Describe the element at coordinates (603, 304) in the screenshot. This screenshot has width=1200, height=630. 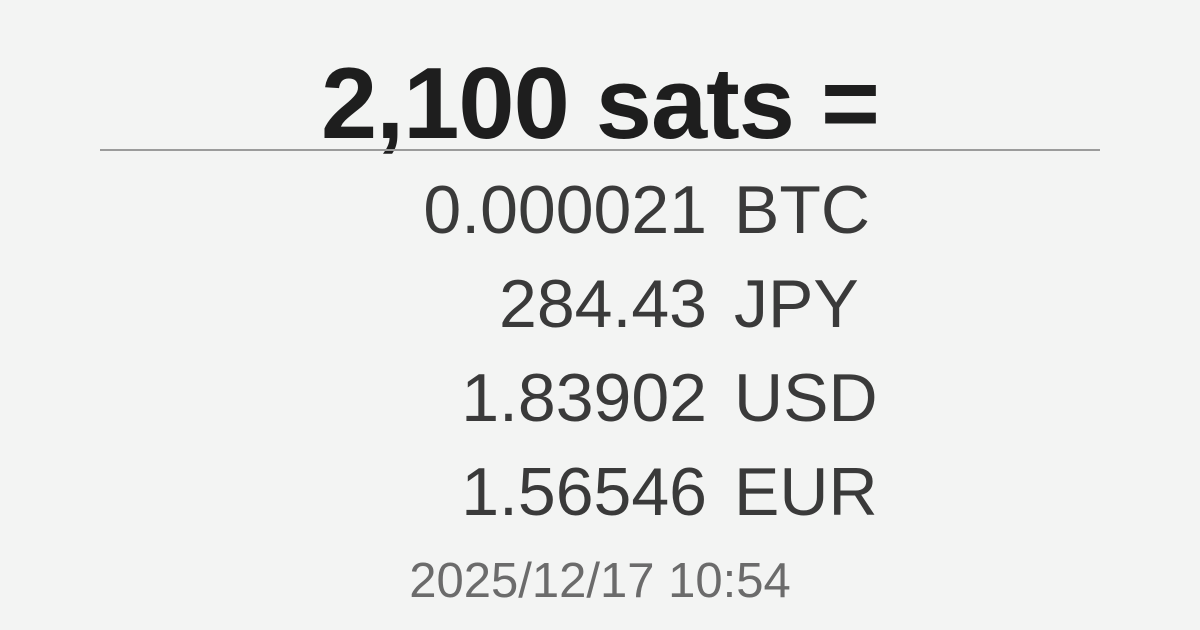
I see `jpy-amount: 284.43` at that location.